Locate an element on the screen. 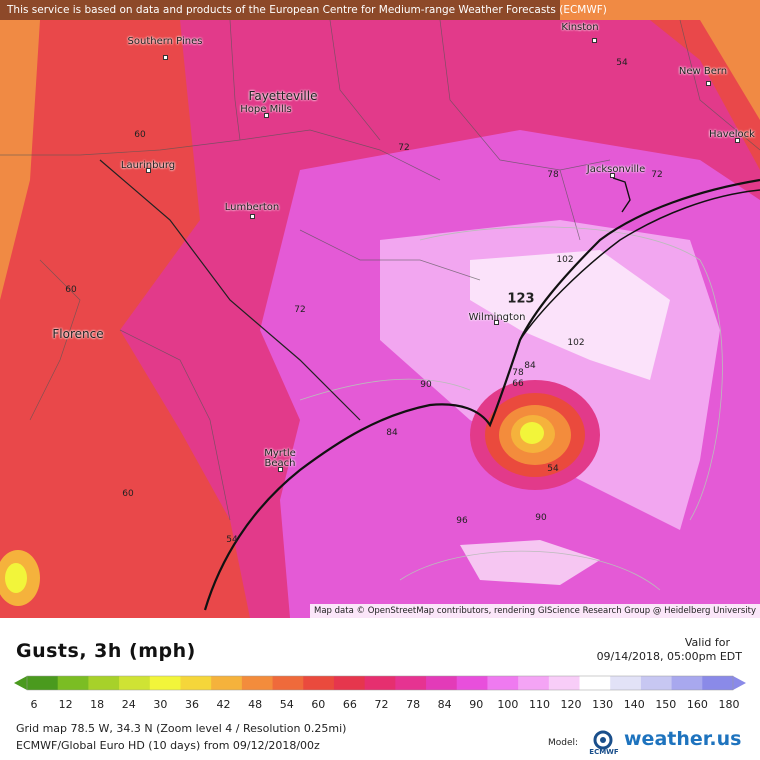 The height and width of the screenshot is (760, 760). scale-tick-label: 84 is located at coordinates (444, 704).